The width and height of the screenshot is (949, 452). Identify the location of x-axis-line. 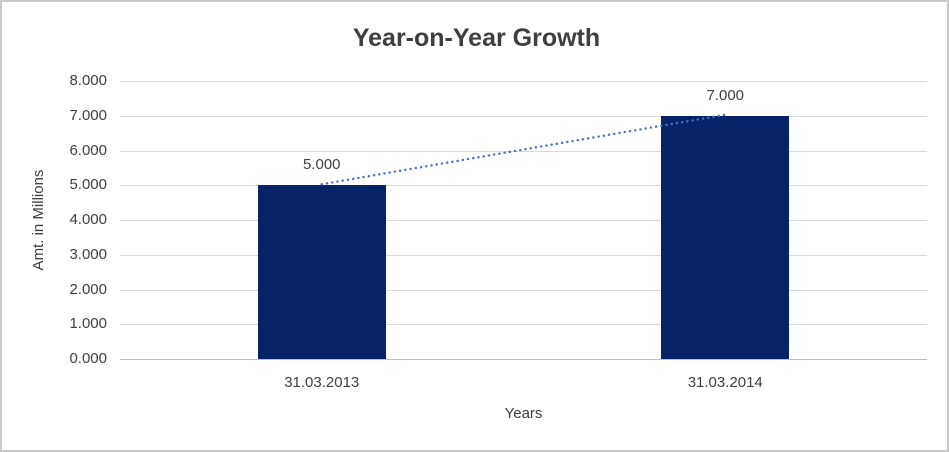
(523, 359).